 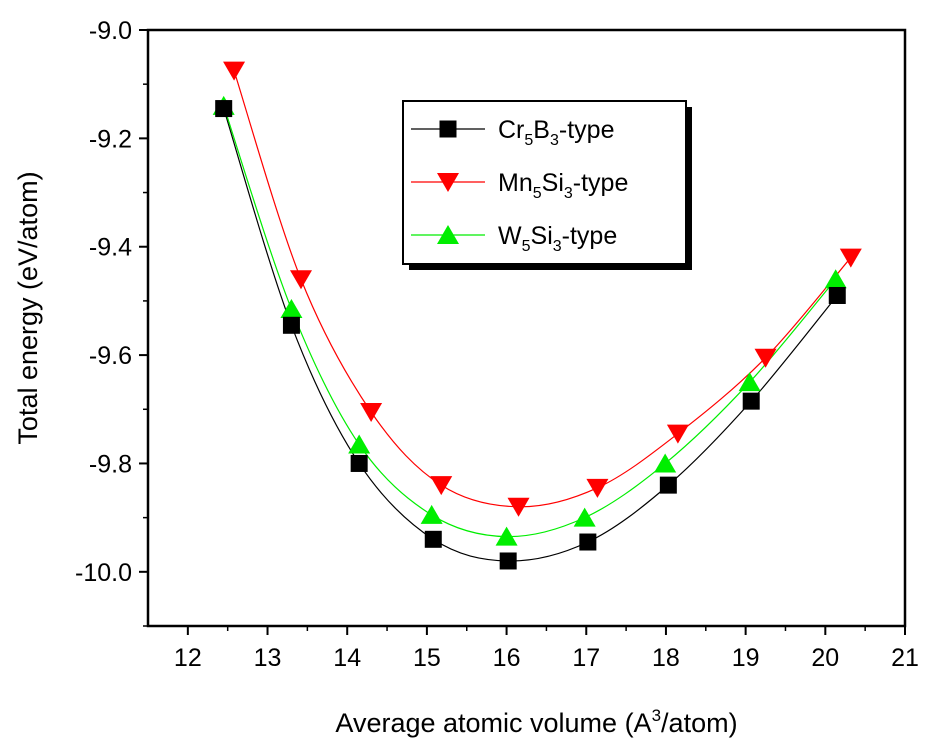 I want to click on x-tick-label: 17, so click(x=586, y=658).